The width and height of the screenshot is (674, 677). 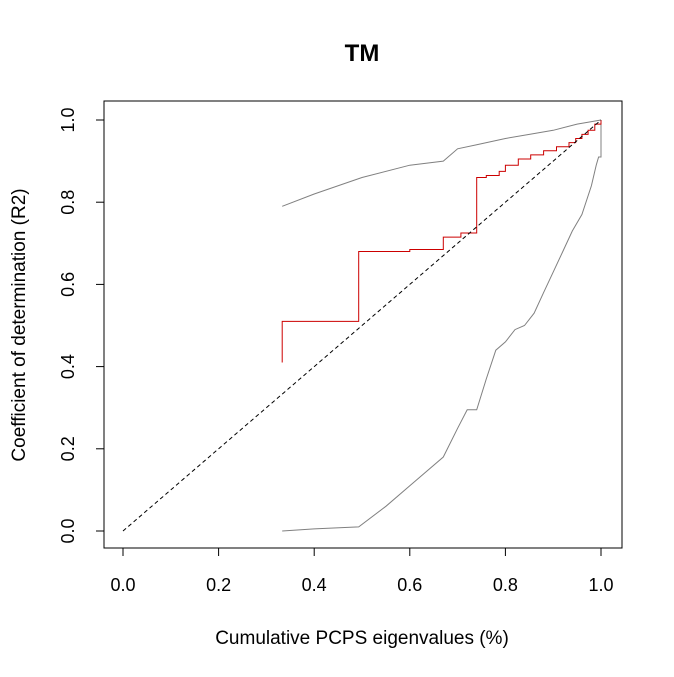 I want to click on y-tick-label: 0.4, so click(x=68, y=366).